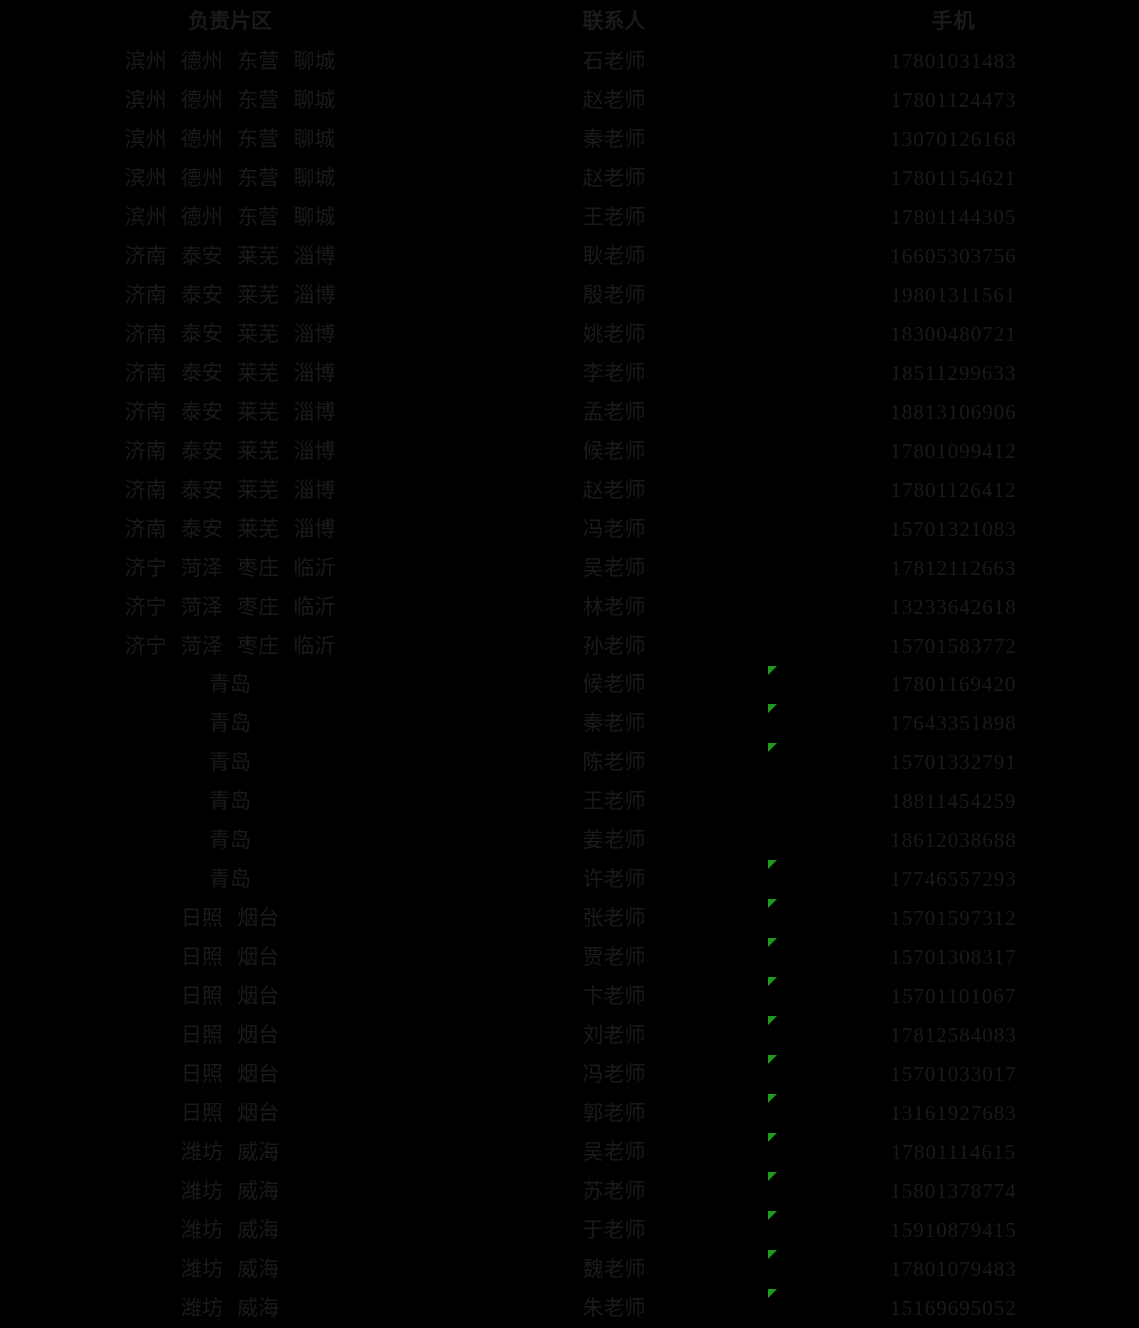 Image resolution: width=1139 pixels, height=1328 pixels. What do you see at coordinates (230, 20) in the screenshot?
I see `column-header-region: 负责片区` at bounding box center [230, 20].